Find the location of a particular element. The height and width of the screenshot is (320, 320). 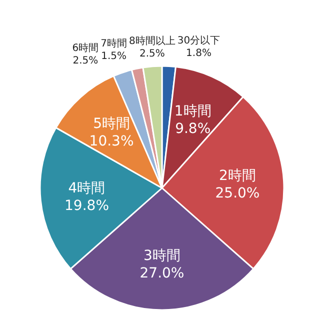

slice-label: 30分以下 is located at coordinates (198, 40).